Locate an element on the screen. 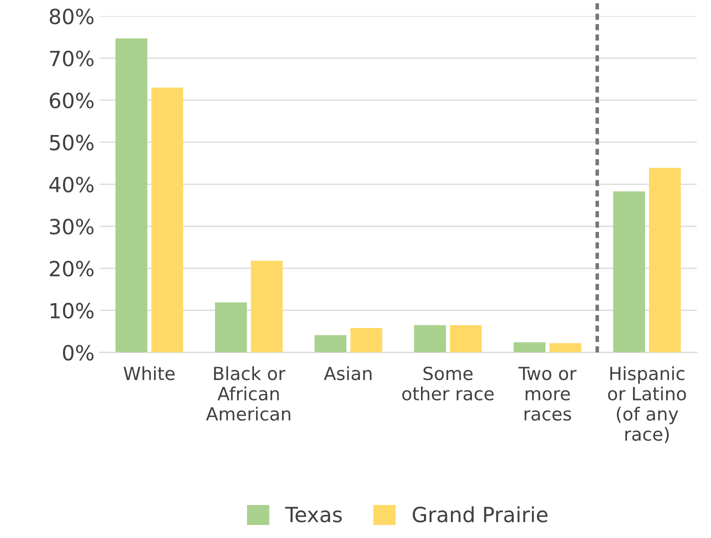 The width and height of the screenshot is (711, 538). x-tick-label: White is located at coordinates (149, 373).